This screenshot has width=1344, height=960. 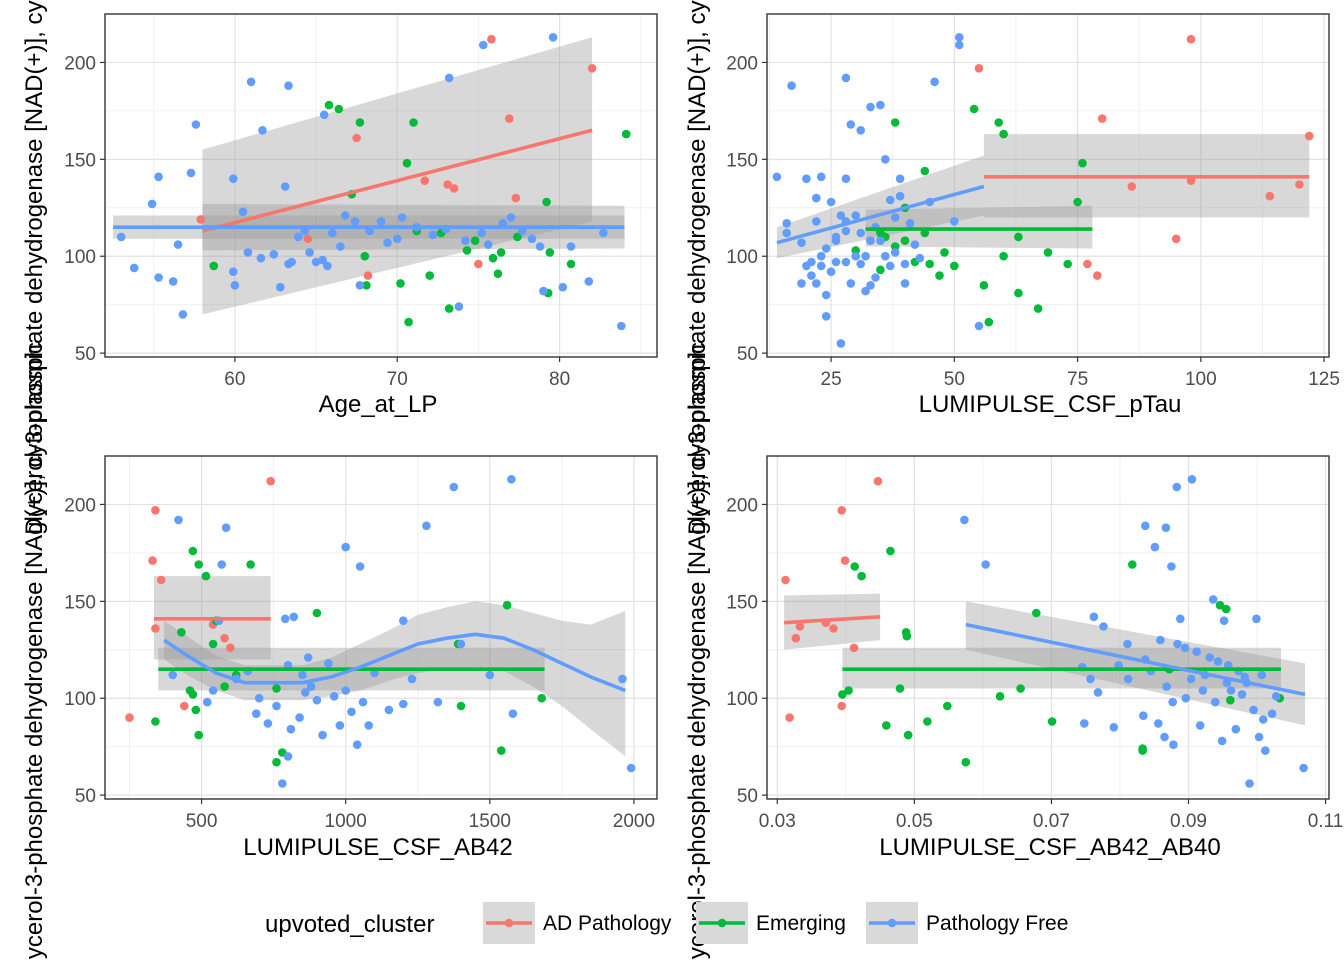 I want to click on y-tick-label: 150, so click(x=742, y=602).